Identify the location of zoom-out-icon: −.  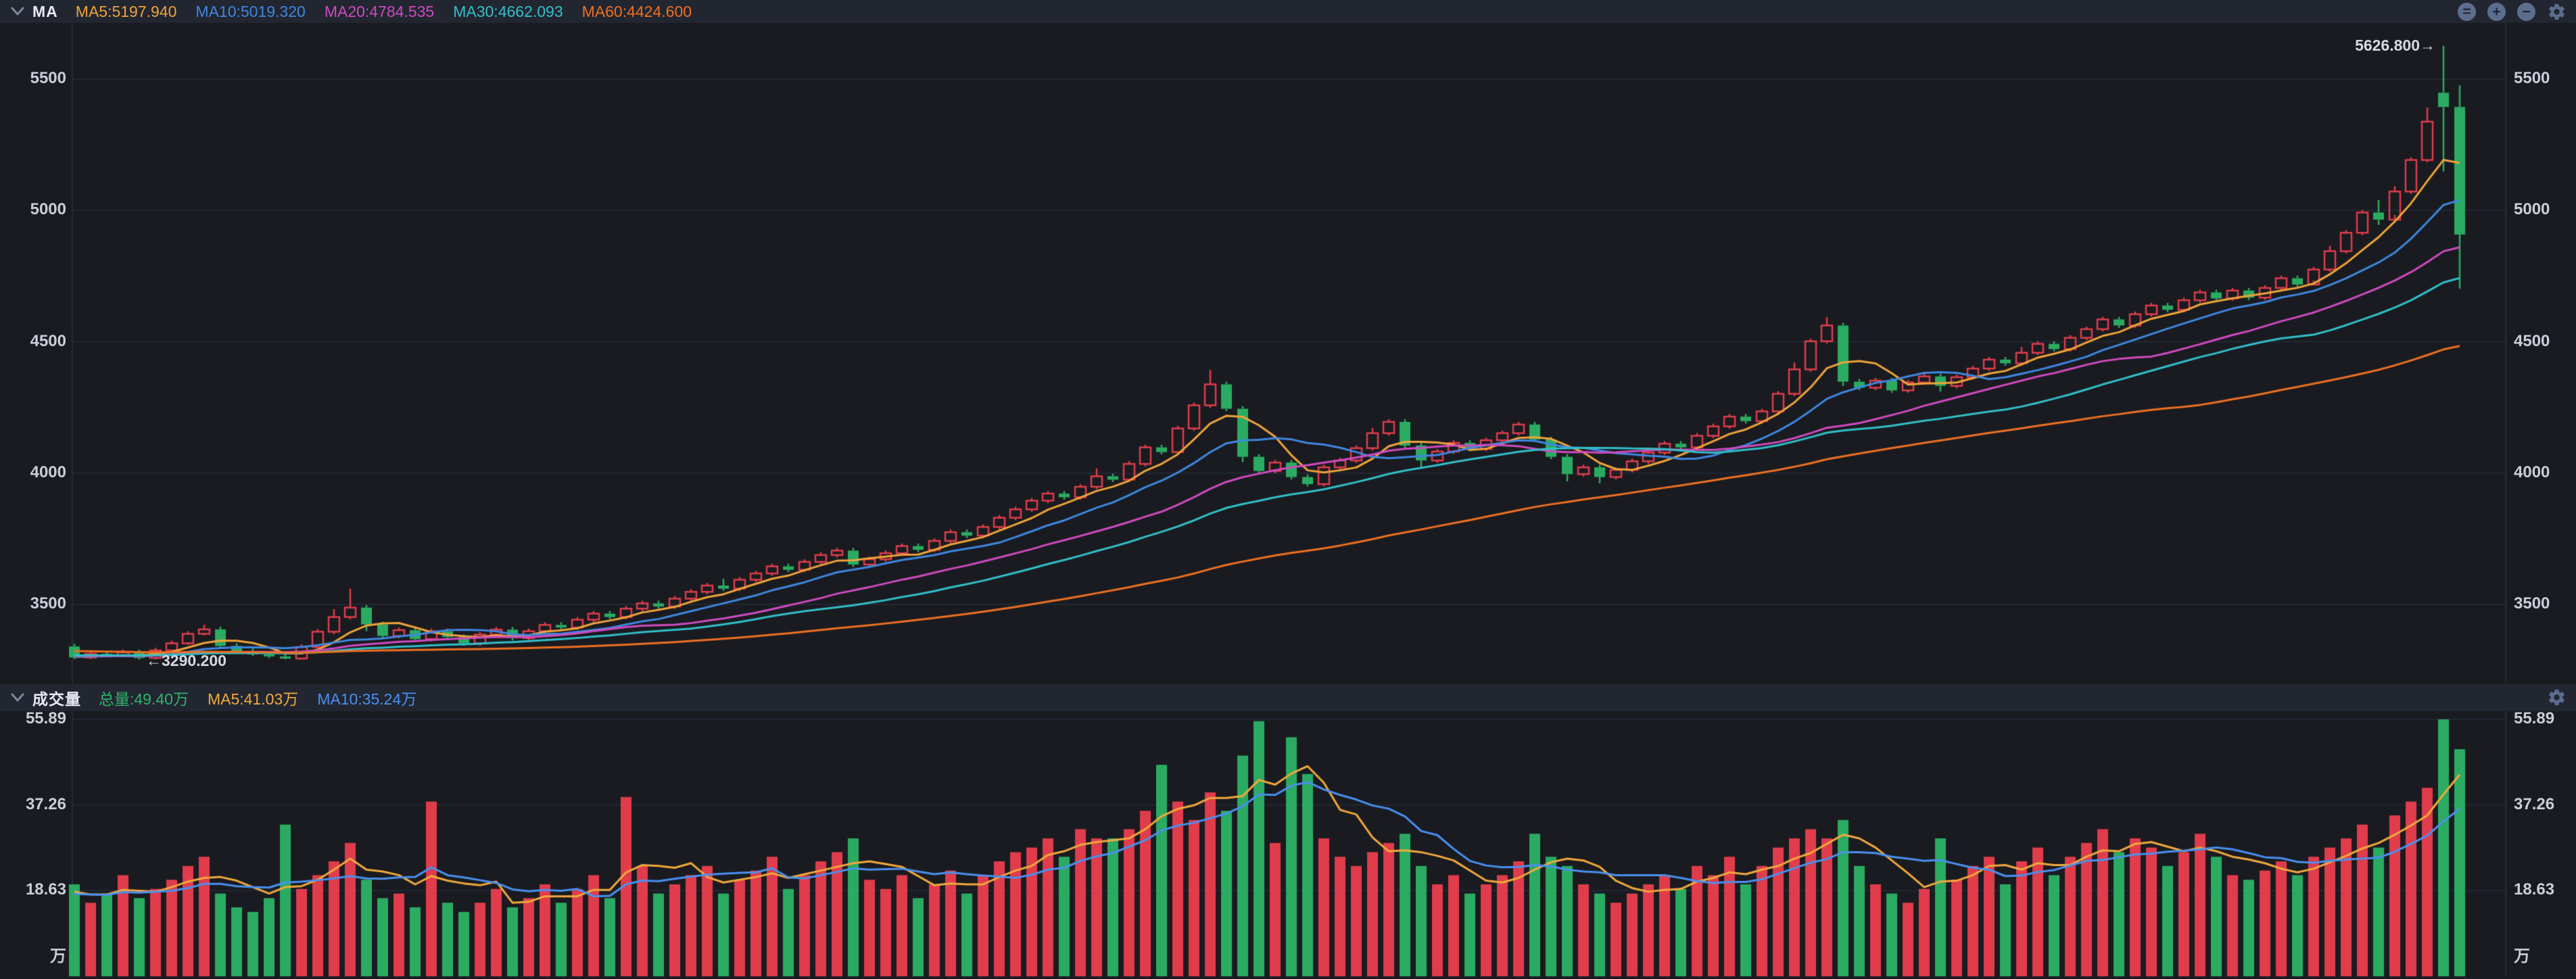
(2526, 11).